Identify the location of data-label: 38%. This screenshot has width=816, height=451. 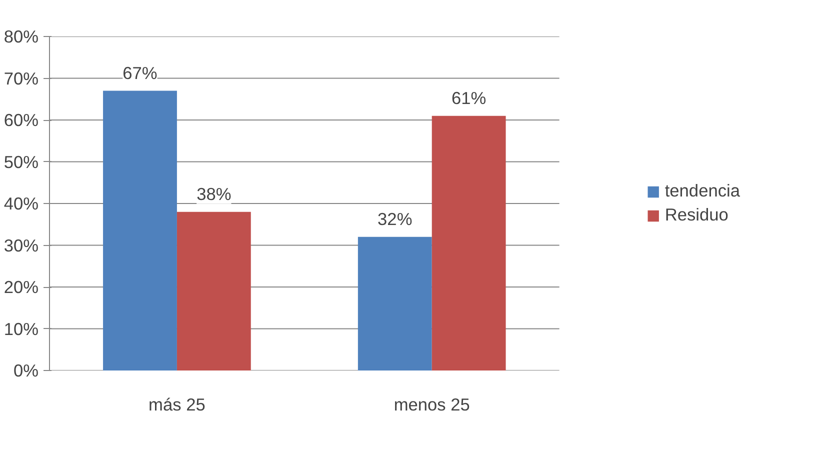
(214, 194).